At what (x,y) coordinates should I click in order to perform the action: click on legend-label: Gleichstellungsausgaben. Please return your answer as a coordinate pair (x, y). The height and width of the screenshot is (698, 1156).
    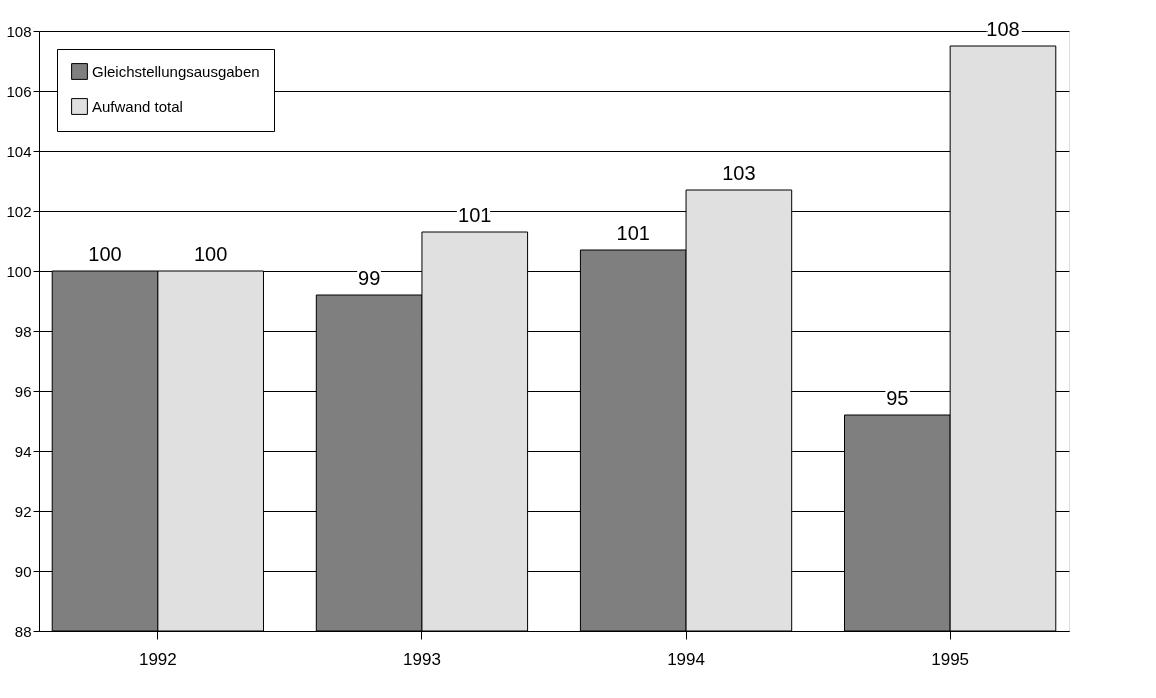
    Looking at the image, I should click on (176, 71).